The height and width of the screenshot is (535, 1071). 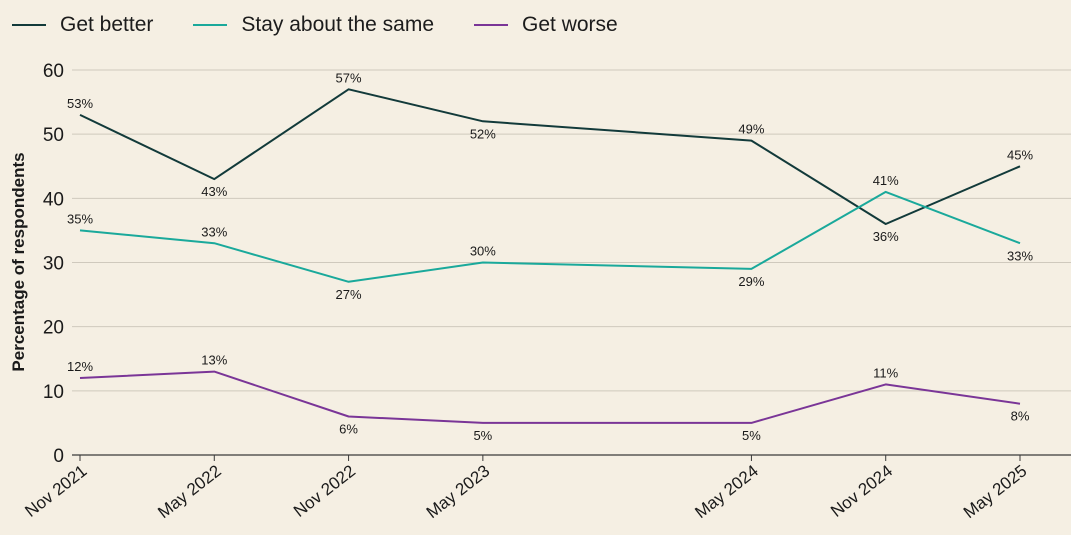 What do you see at coordinates (338, 24) in the screenshot?
I see `legend-label-stay-about-the-same: Stay about the same` at bounding box center [338, 24].